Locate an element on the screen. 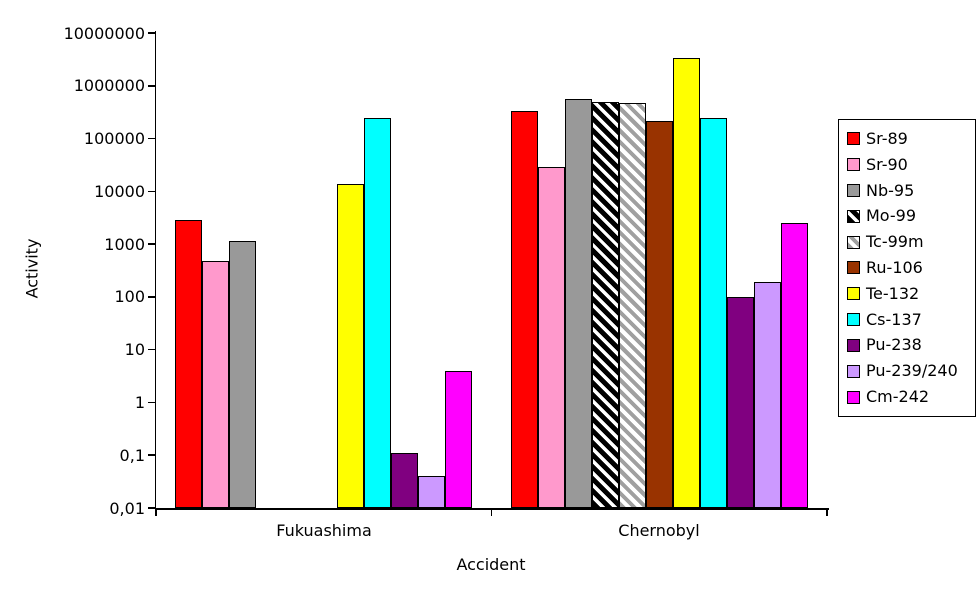  y-axis-line is located at coordinates (155, 270).